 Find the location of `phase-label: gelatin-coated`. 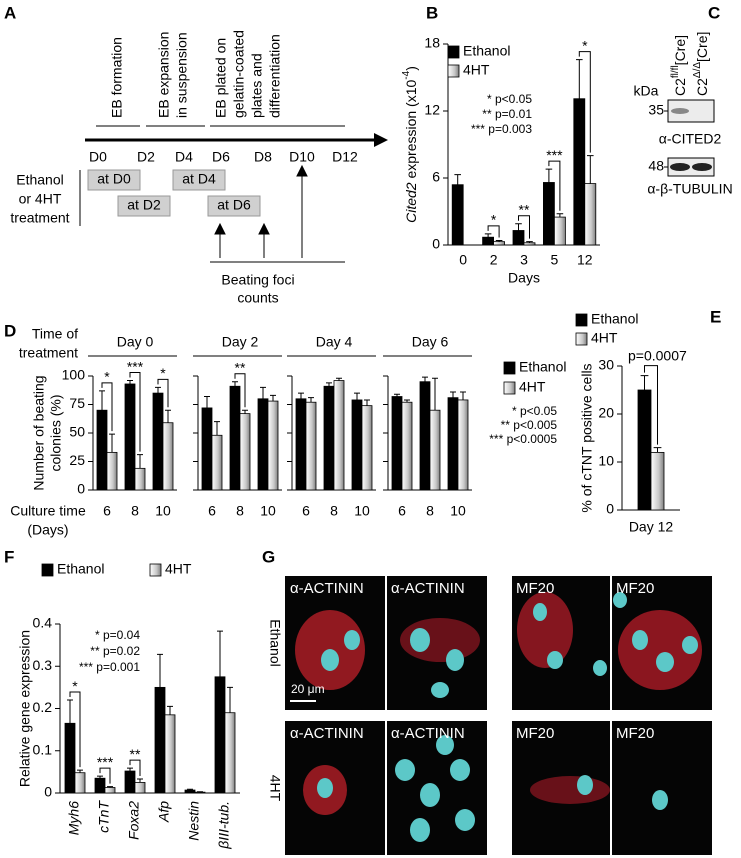

phase-label: gelatin-coated is located at coordinates (239, 74).